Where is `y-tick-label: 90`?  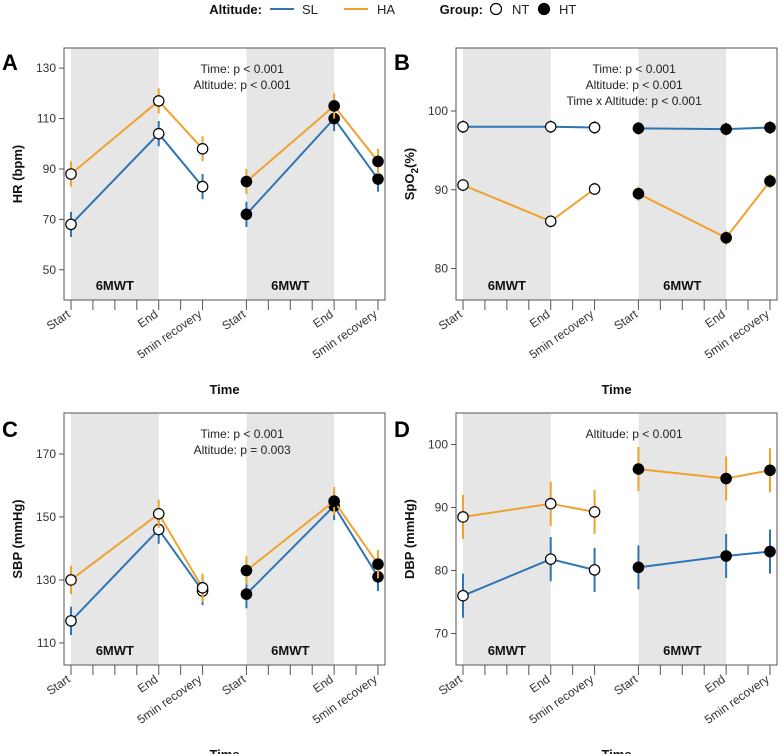 y-tick-label: 90 is located at coordinates (50, 169).